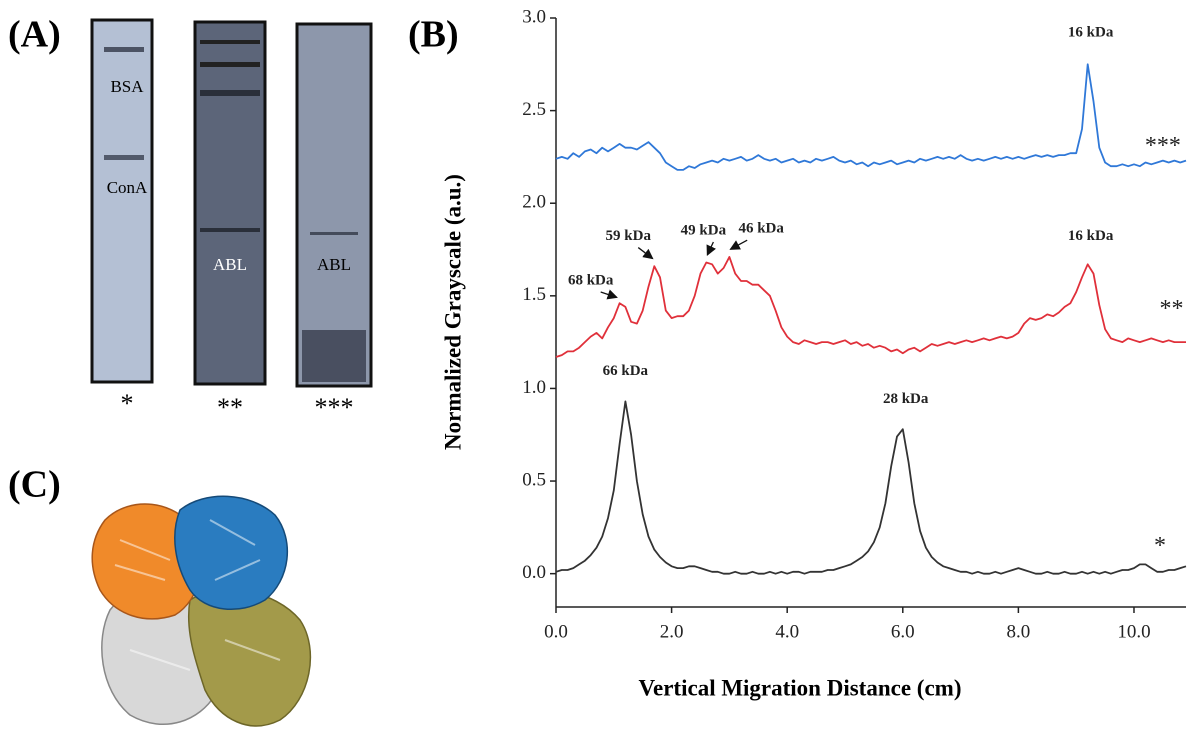 This screenshot has height=747, width=1189. I want to click on x-tick-label: 0.0, so click(556, 631).